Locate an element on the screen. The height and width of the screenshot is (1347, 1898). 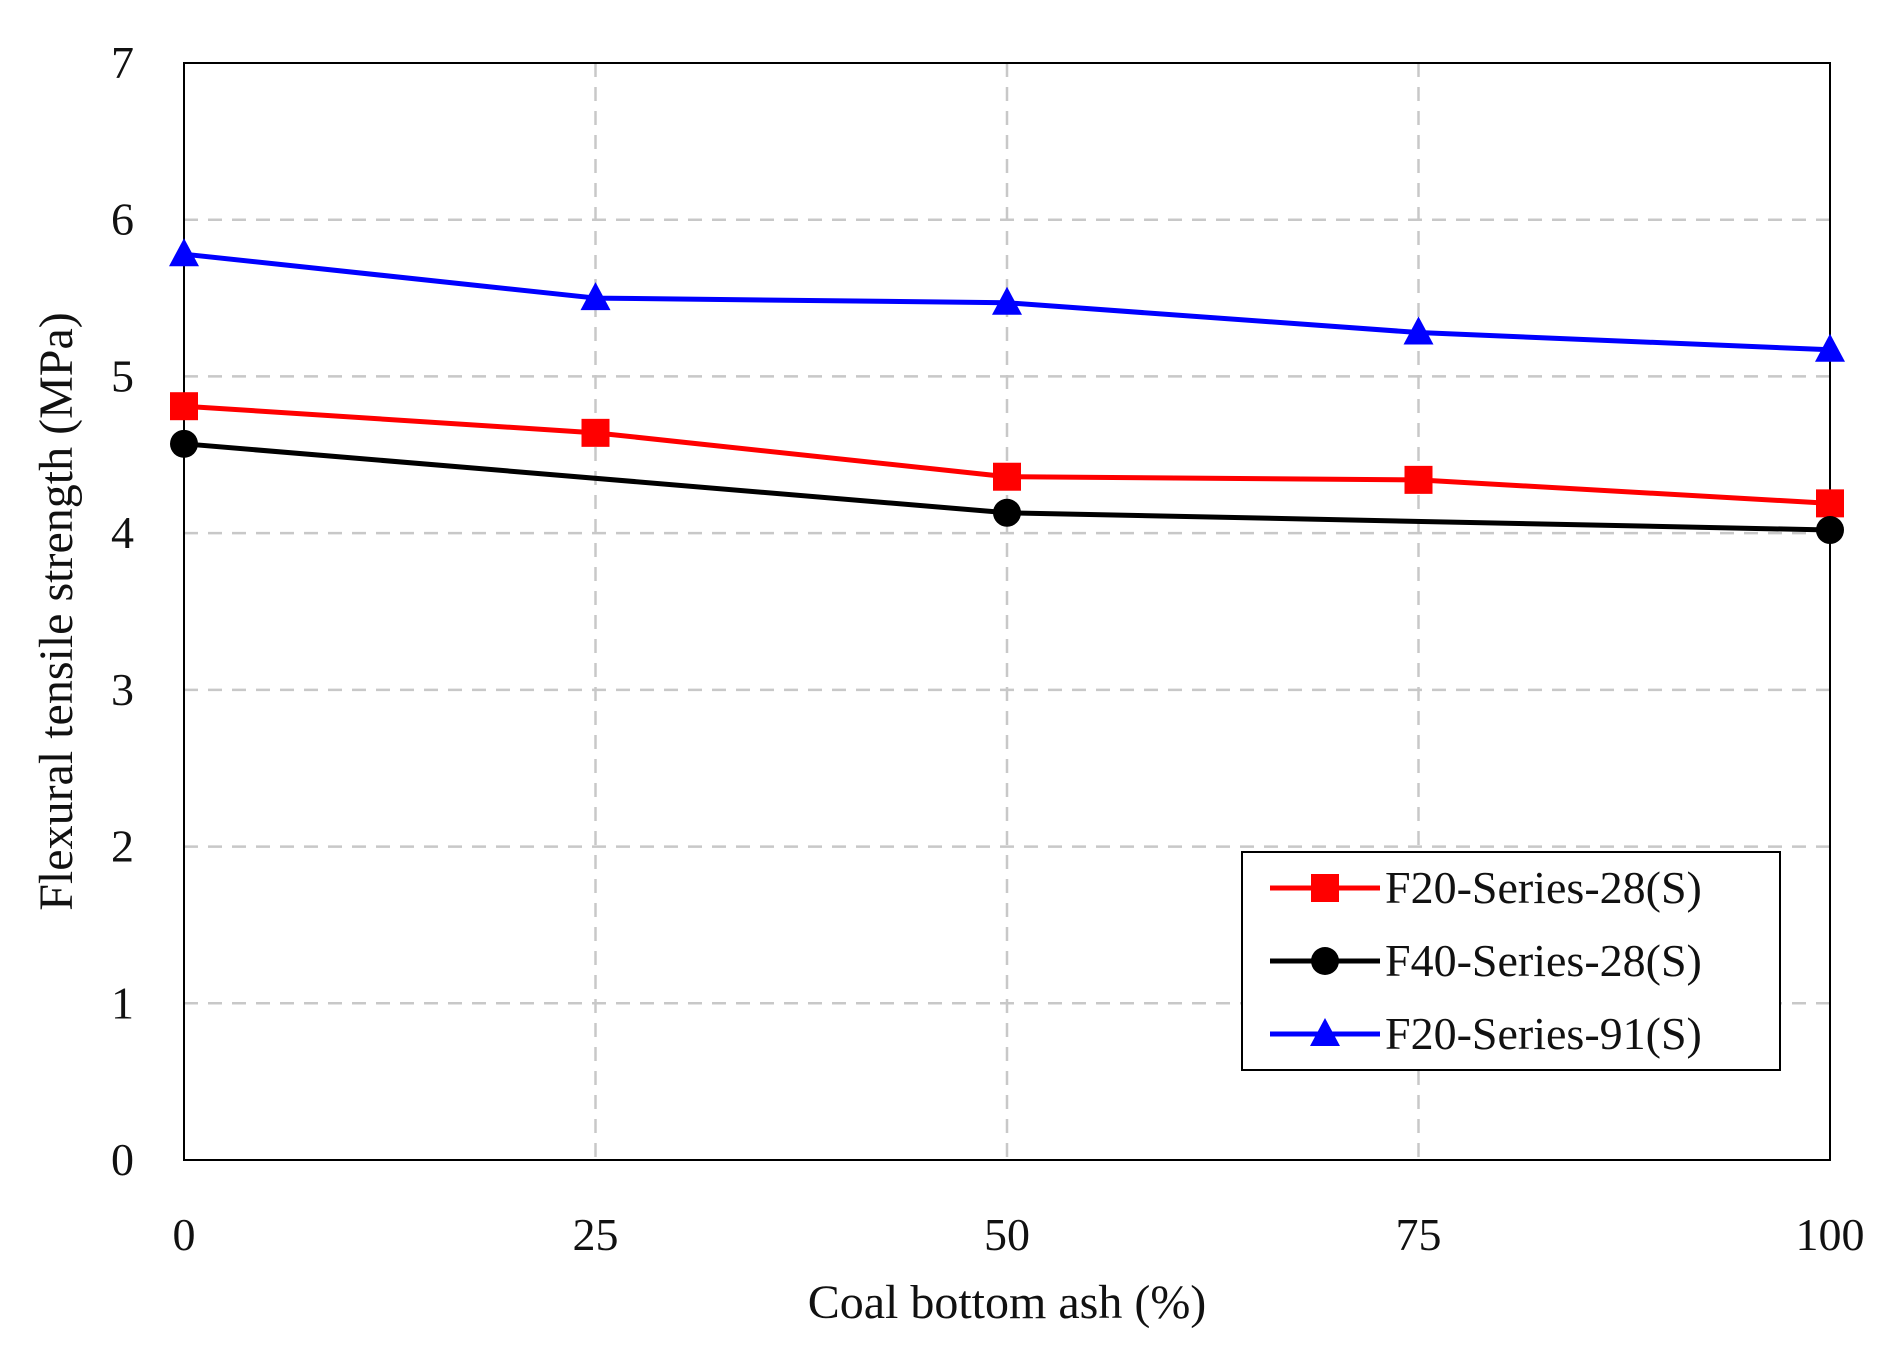
y-tick-label: 7 is located at coordinates (122, 62).